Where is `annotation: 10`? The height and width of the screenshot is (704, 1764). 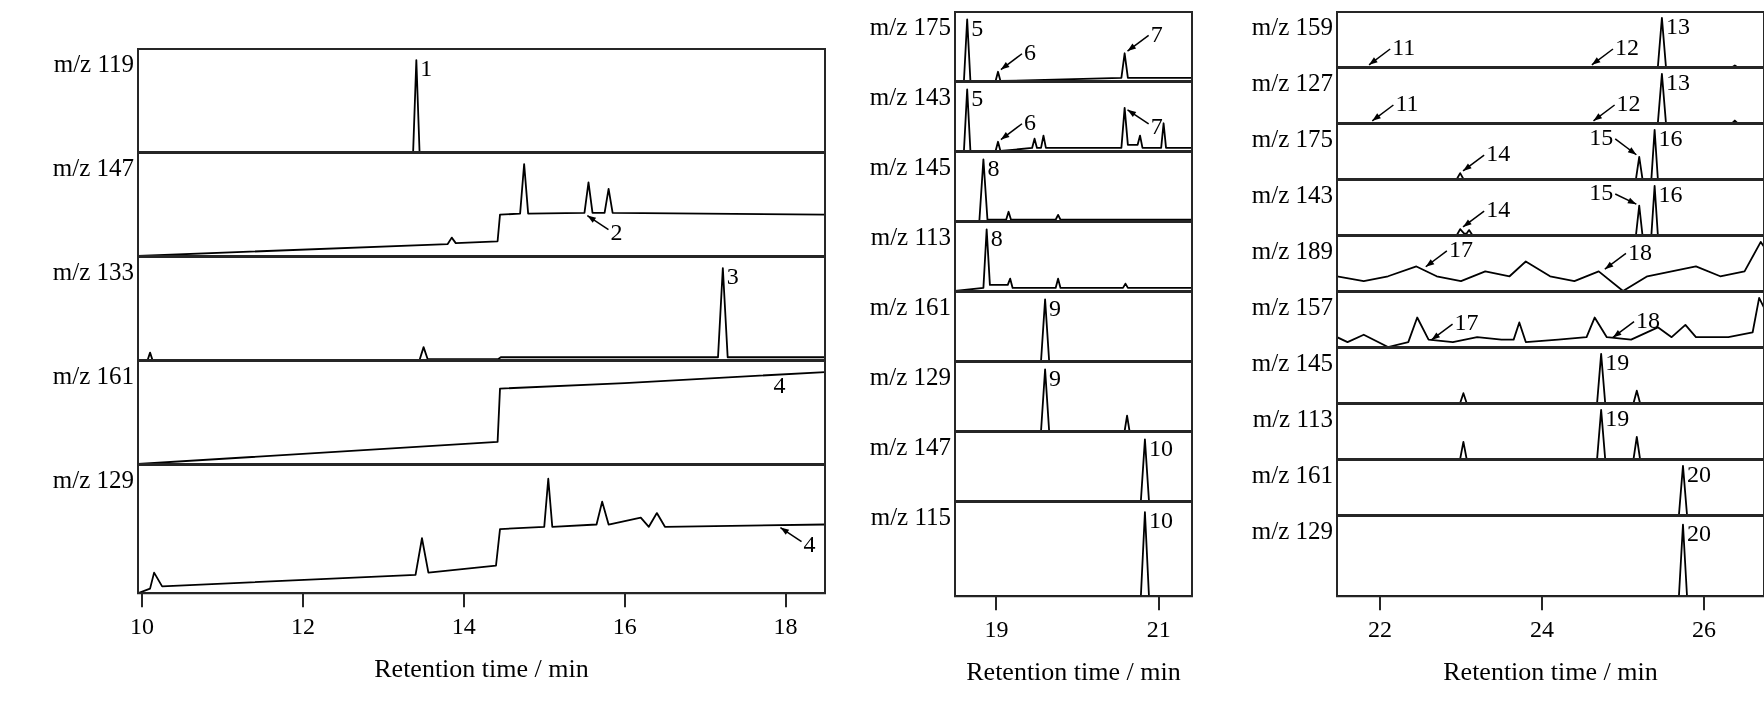 annotation: 10 is located at coordinates (1160, 520).